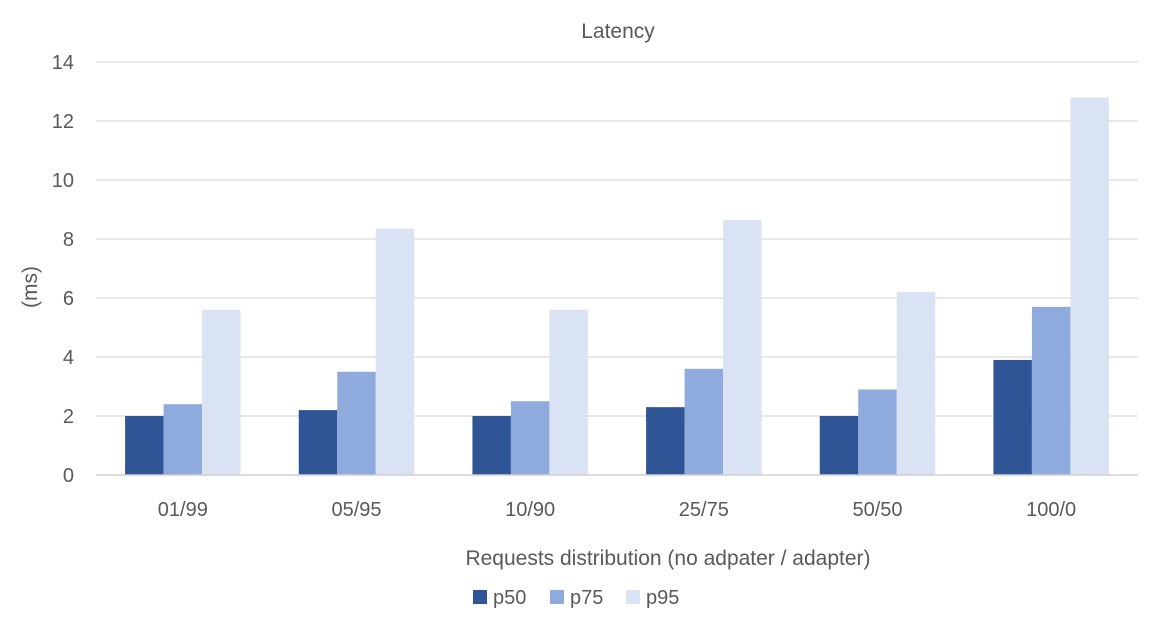 The image size is (1150, 623). Describe the element at coordinates (68, 240) in the screenshot. I see `y-tick-label: 8` at that location.